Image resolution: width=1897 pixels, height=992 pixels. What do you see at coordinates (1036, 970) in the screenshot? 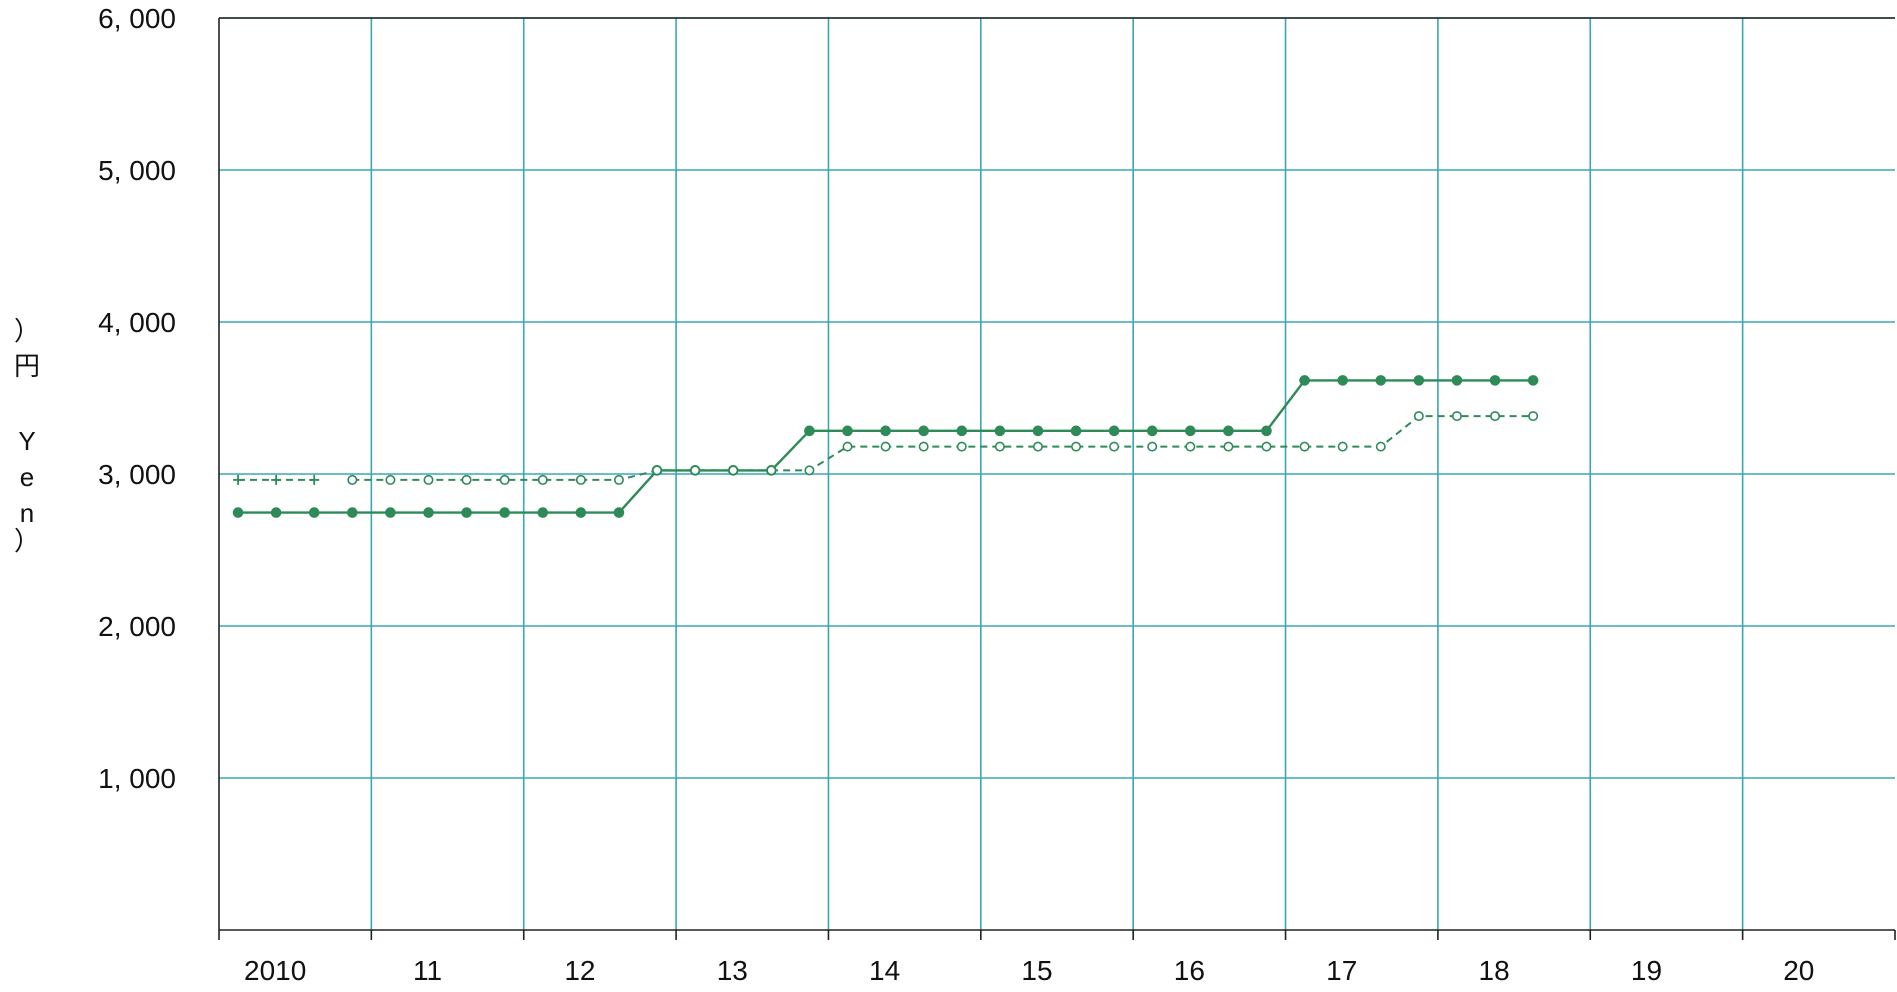
I see `x-tick-label: 15` at bounding box center [1036, 970].